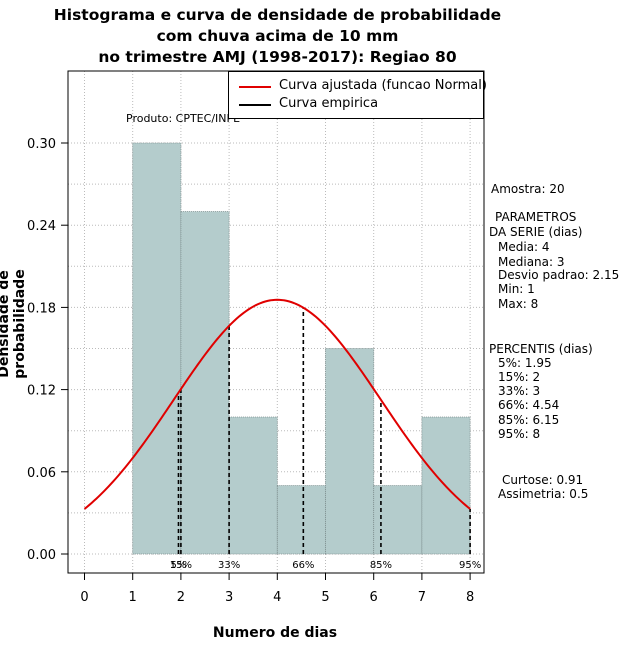 This screenshot has height=660, width=640. I want to click on y-tick-label: 0.12, so click(41, 391).